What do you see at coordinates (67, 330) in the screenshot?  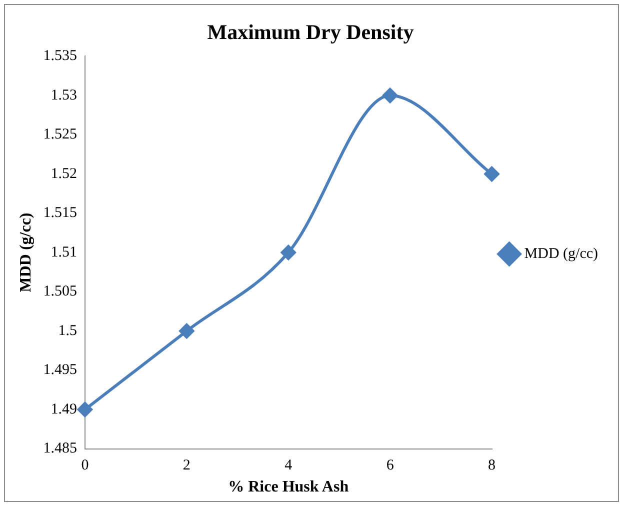 I see `y-tick-label: 1.5` at bounding box center [67, 330].